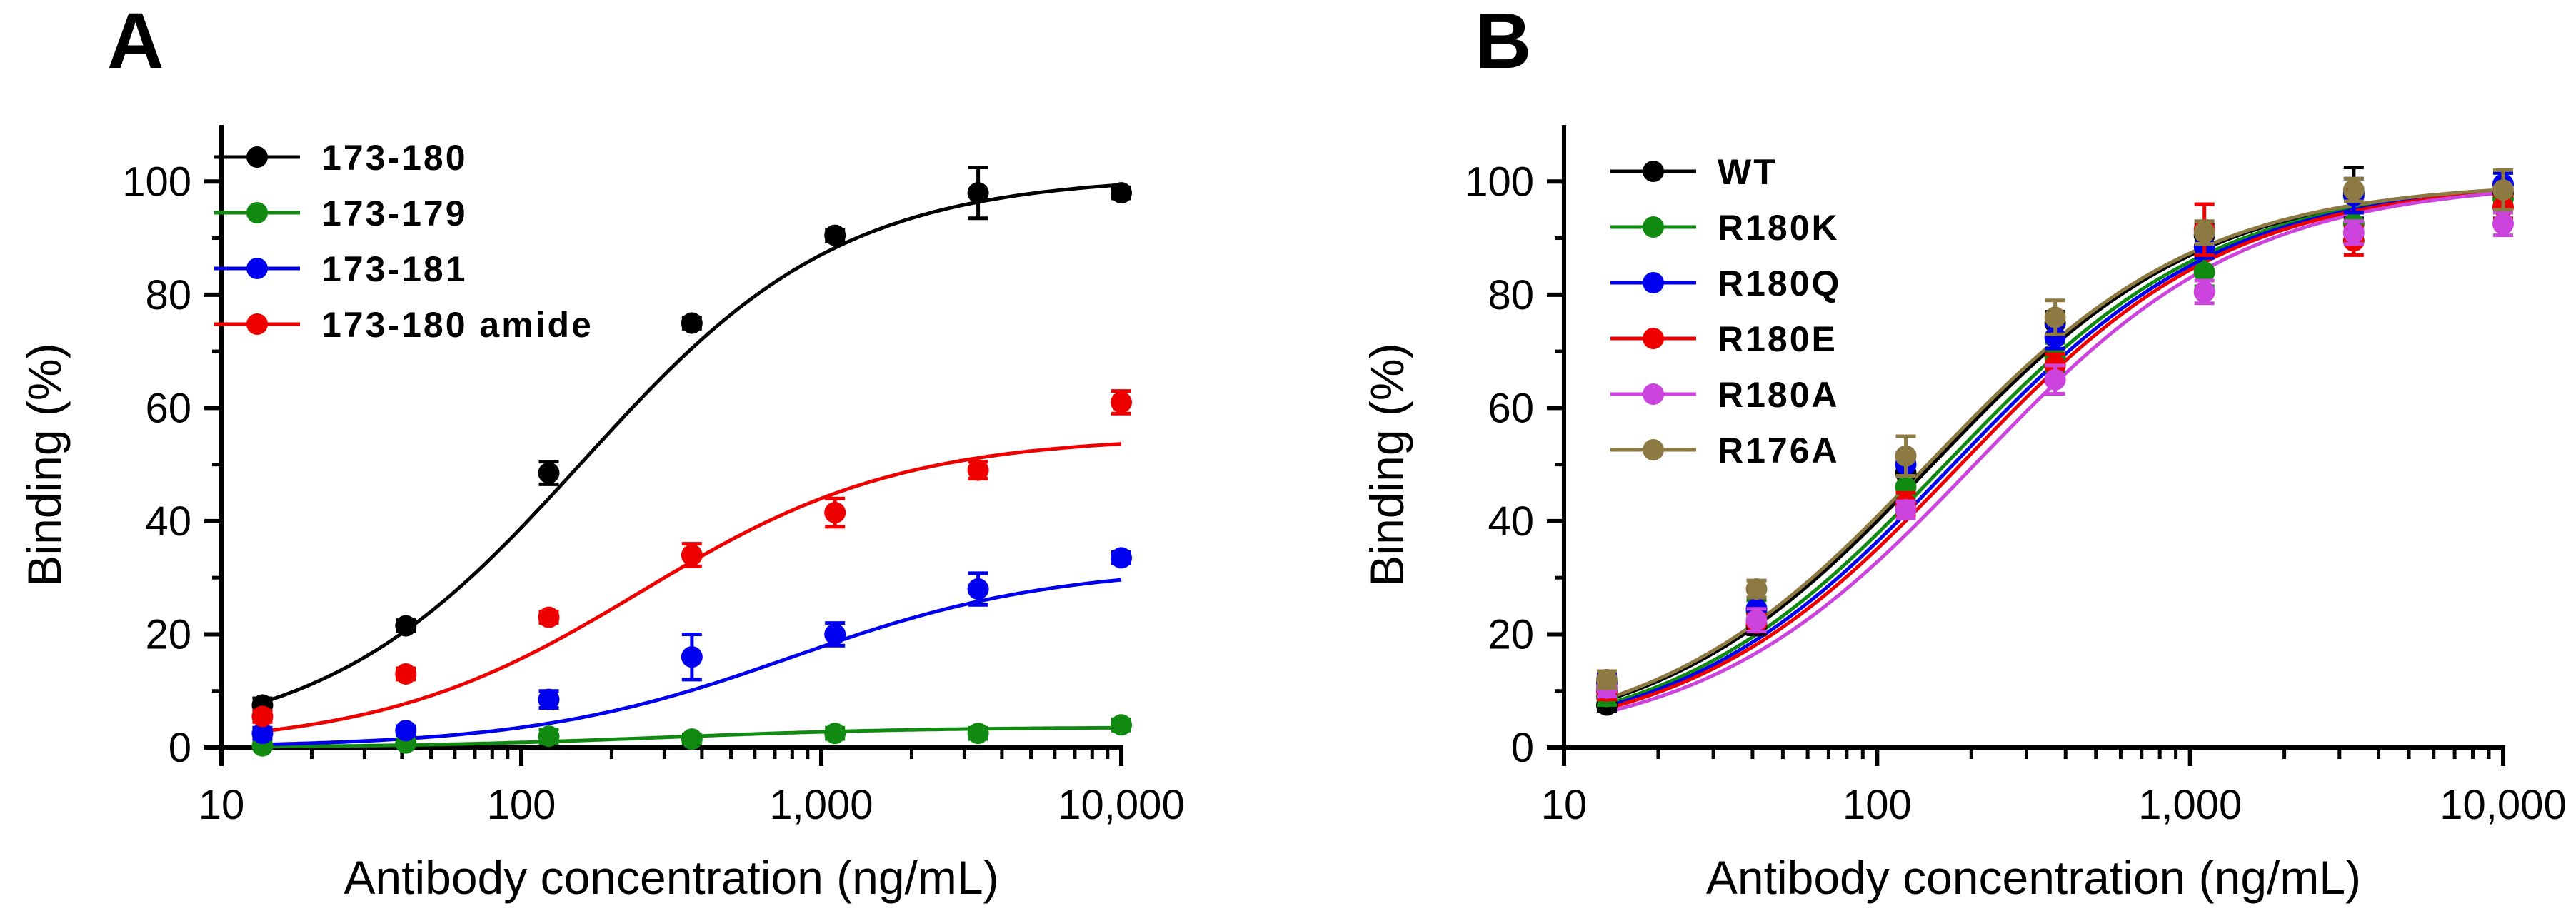 Image resolution: width=2576 pixels, height=911 pixels. I want to click on legend: 173-180 173-179 173-181 173-180 amide, so click(403, 241).